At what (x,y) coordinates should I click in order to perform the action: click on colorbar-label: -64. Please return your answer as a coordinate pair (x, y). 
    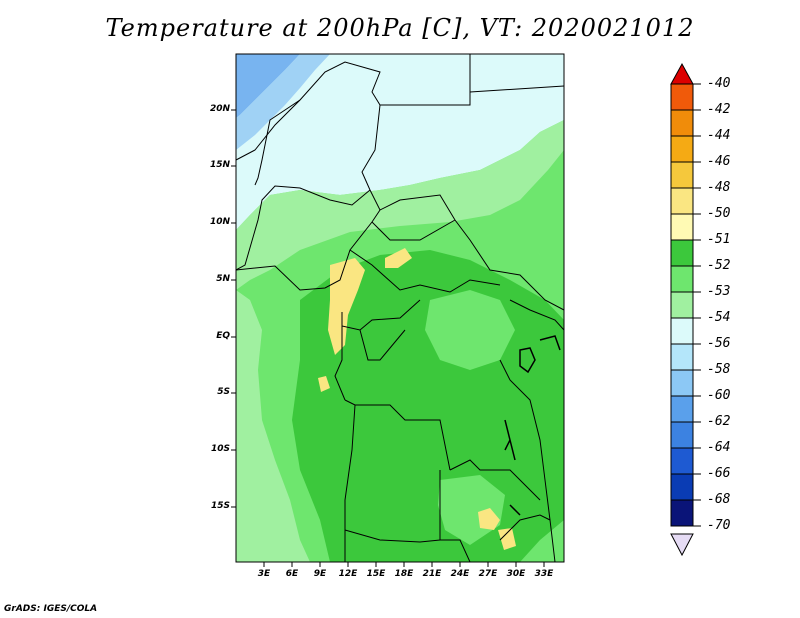
    Looking at the image, I should click on (719, 447).